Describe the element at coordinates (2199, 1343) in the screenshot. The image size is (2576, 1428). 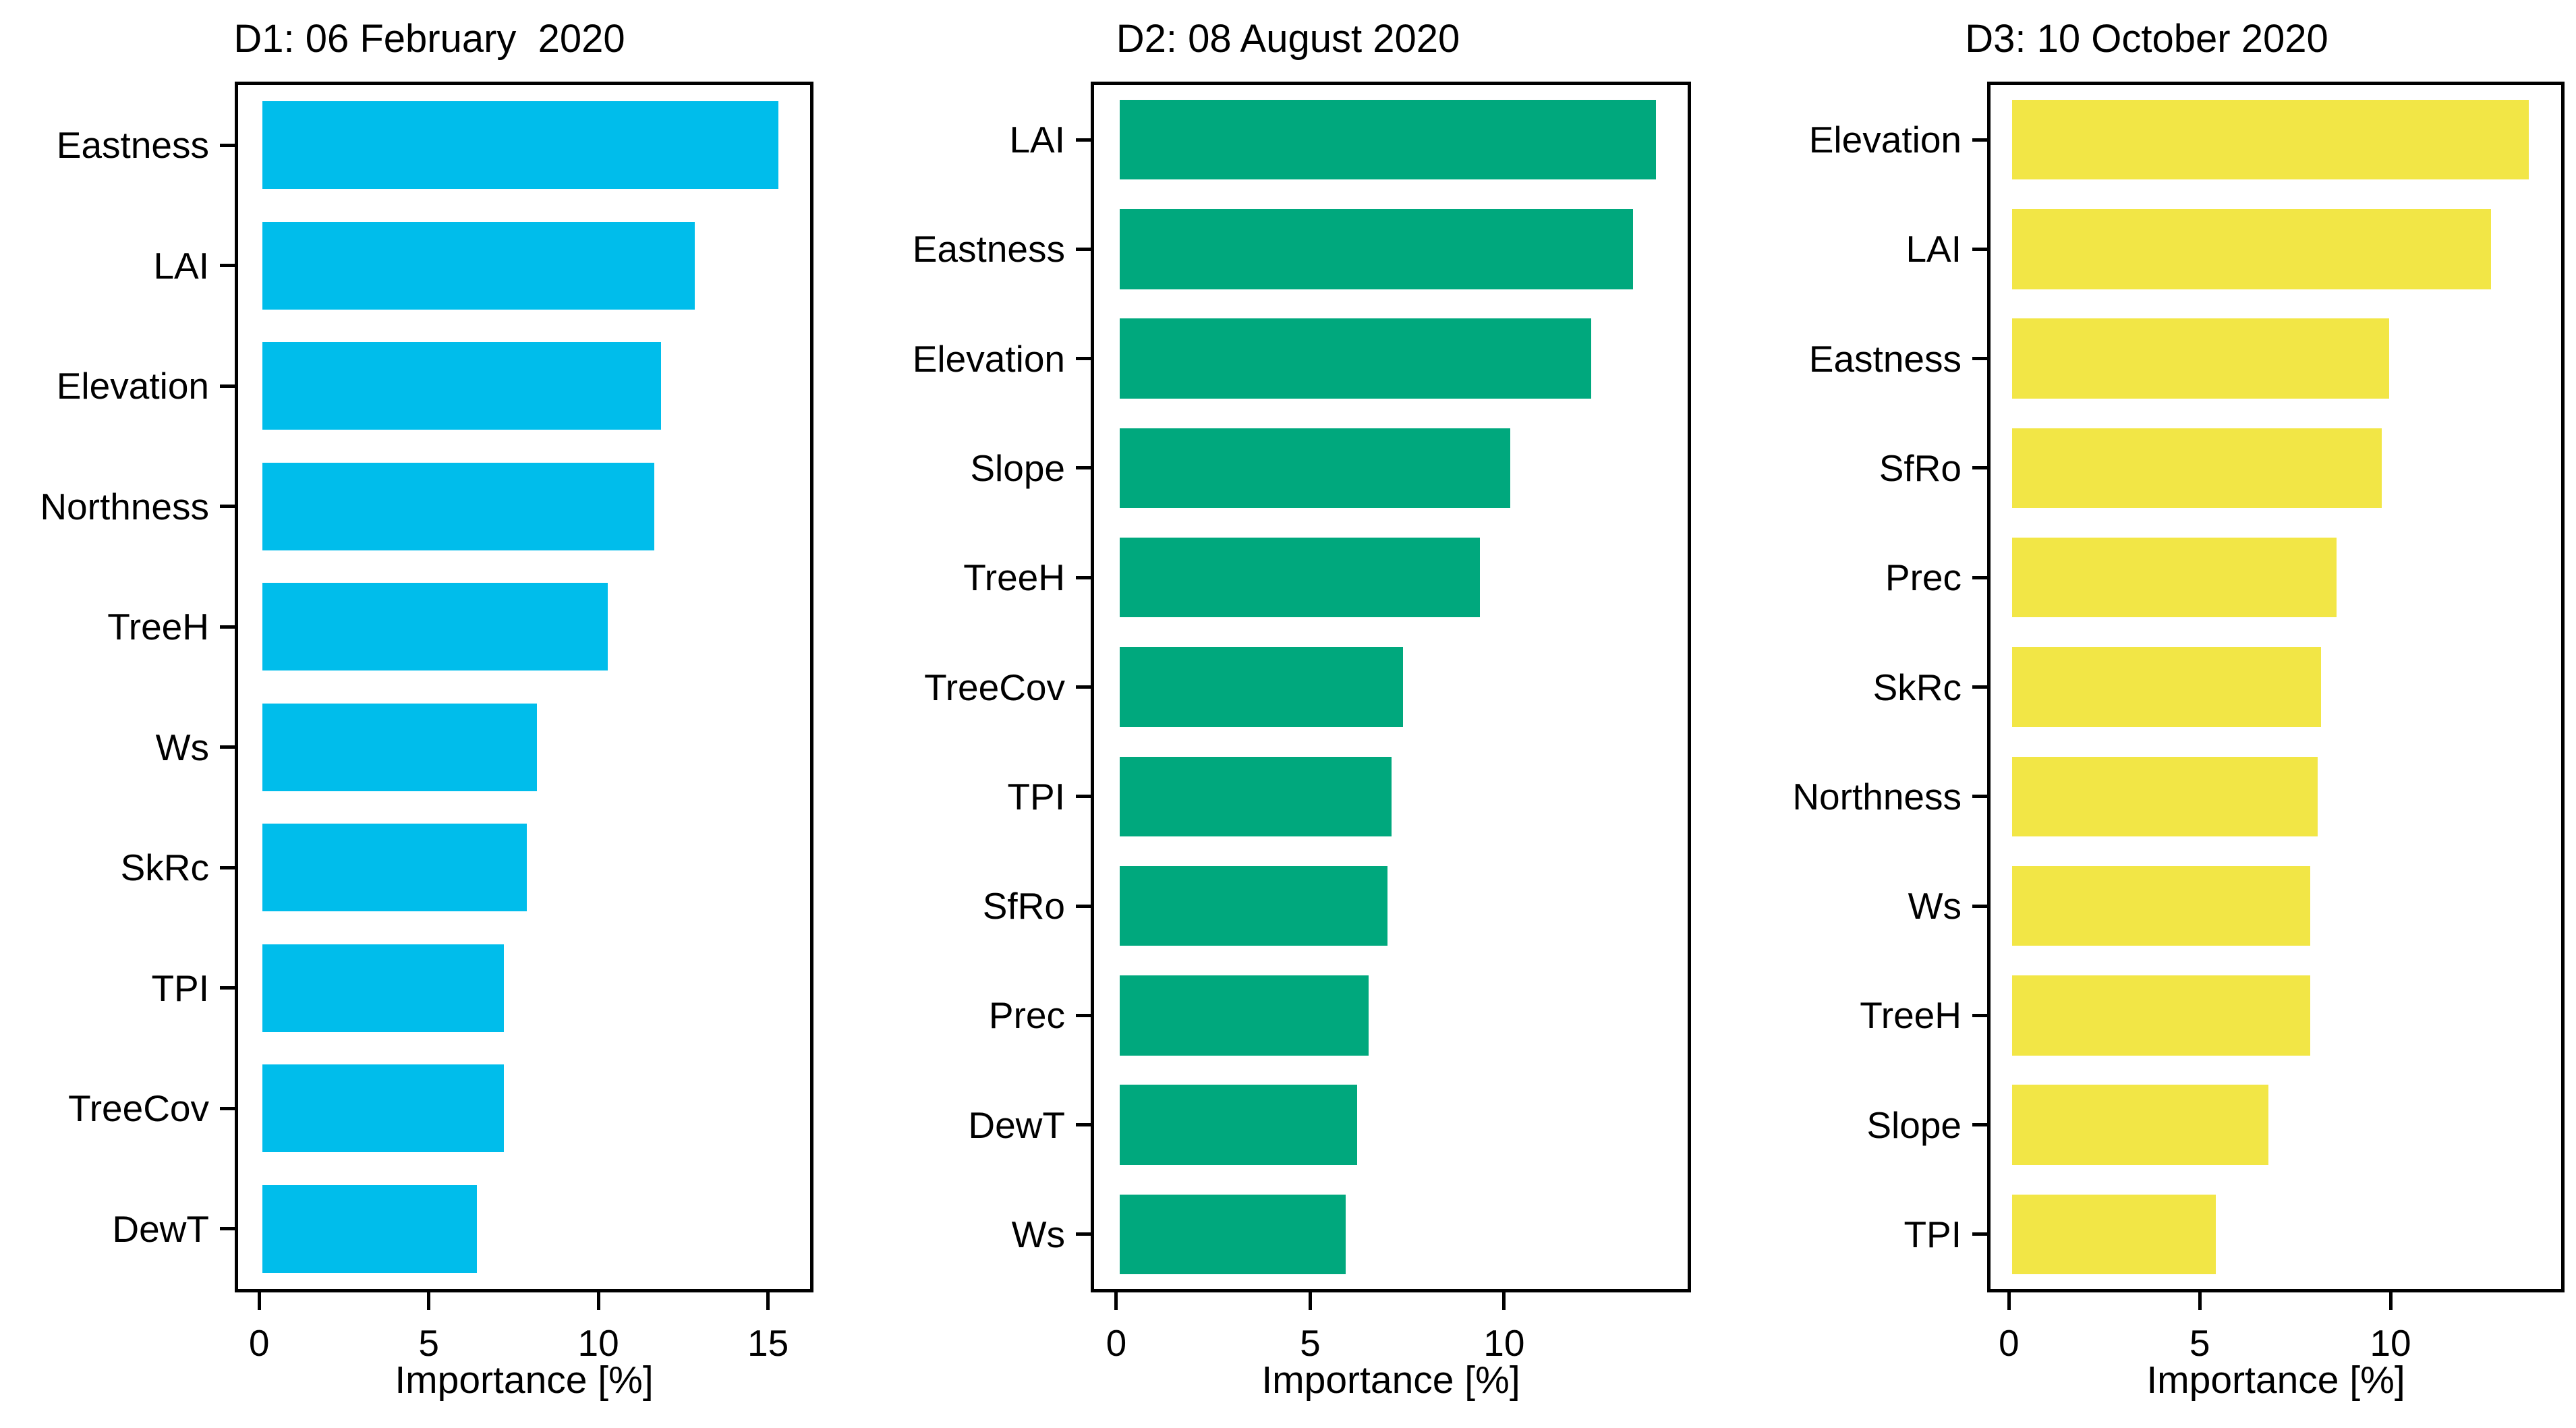
I see `x-axis-tick-label: 5` at that location.